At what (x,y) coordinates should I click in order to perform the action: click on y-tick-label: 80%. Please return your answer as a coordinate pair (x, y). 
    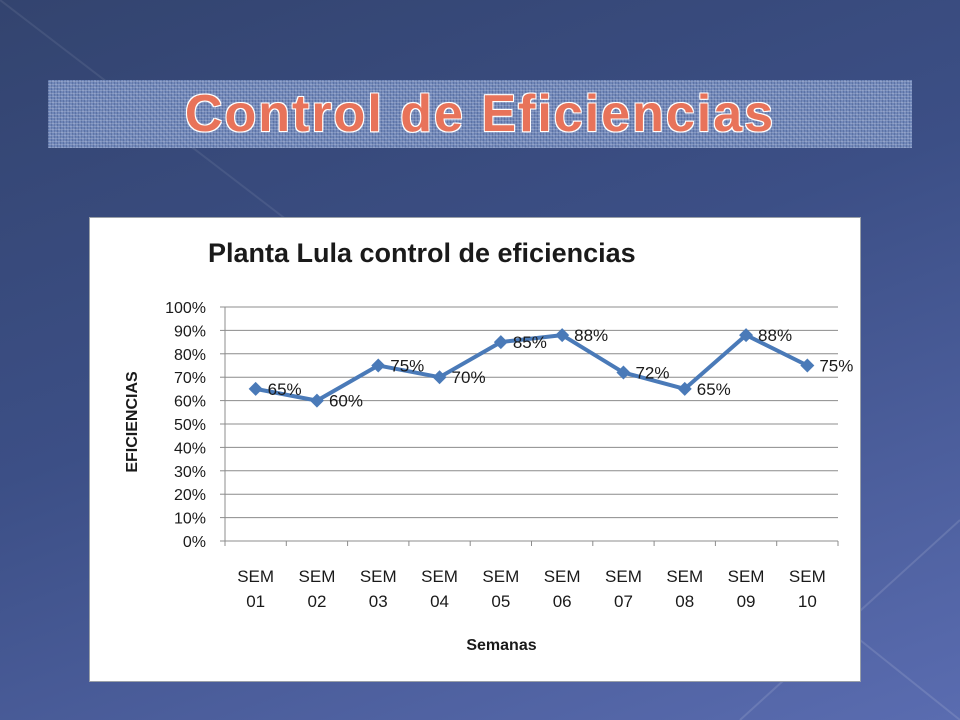
    Looking at the image, I should click on (190, 355).